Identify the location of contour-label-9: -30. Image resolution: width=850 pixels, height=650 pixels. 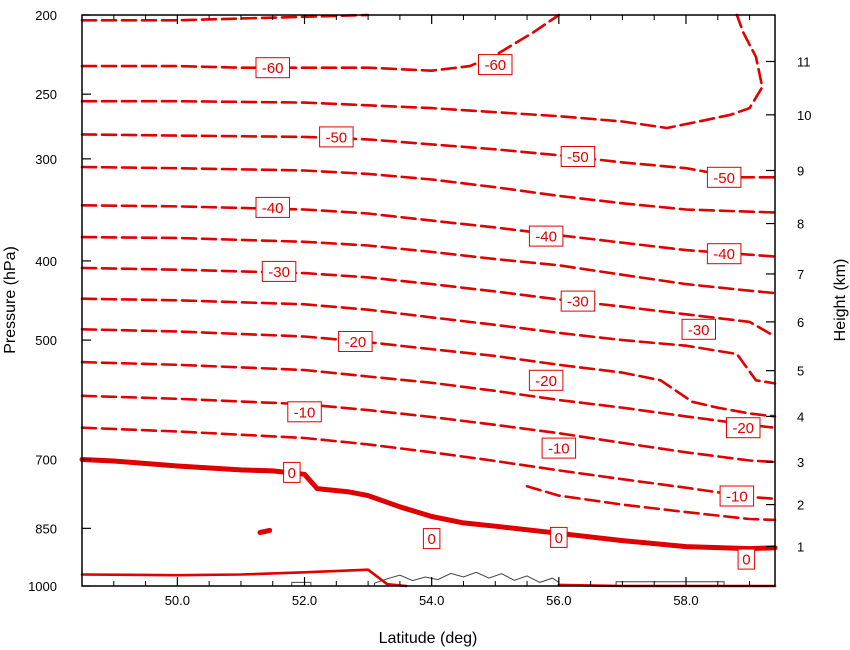
(578, 301).